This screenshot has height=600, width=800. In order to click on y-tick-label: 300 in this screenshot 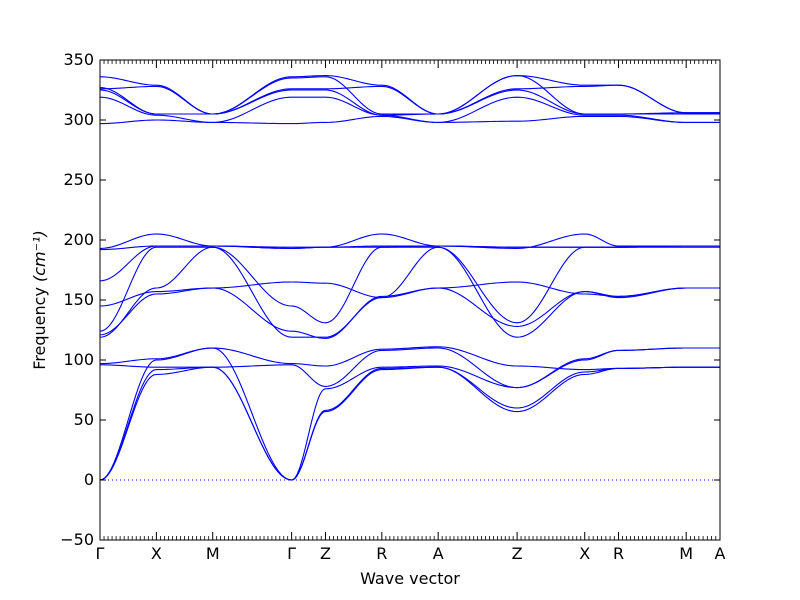, I will do `click(78, 119)`.